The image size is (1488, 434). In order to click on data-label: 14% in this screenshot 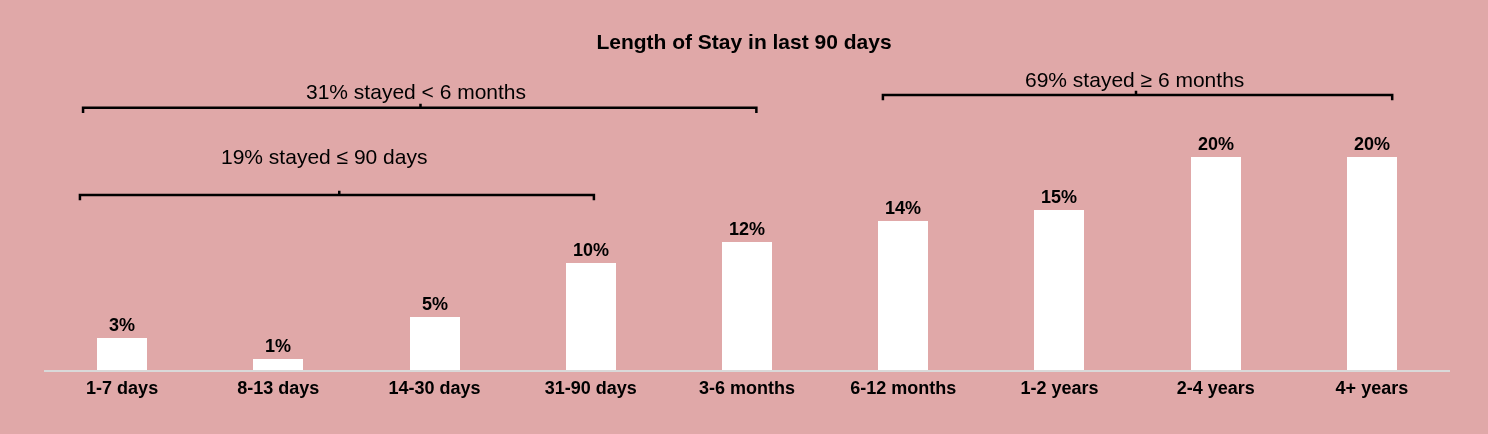, I will do `click(903, 208)`.